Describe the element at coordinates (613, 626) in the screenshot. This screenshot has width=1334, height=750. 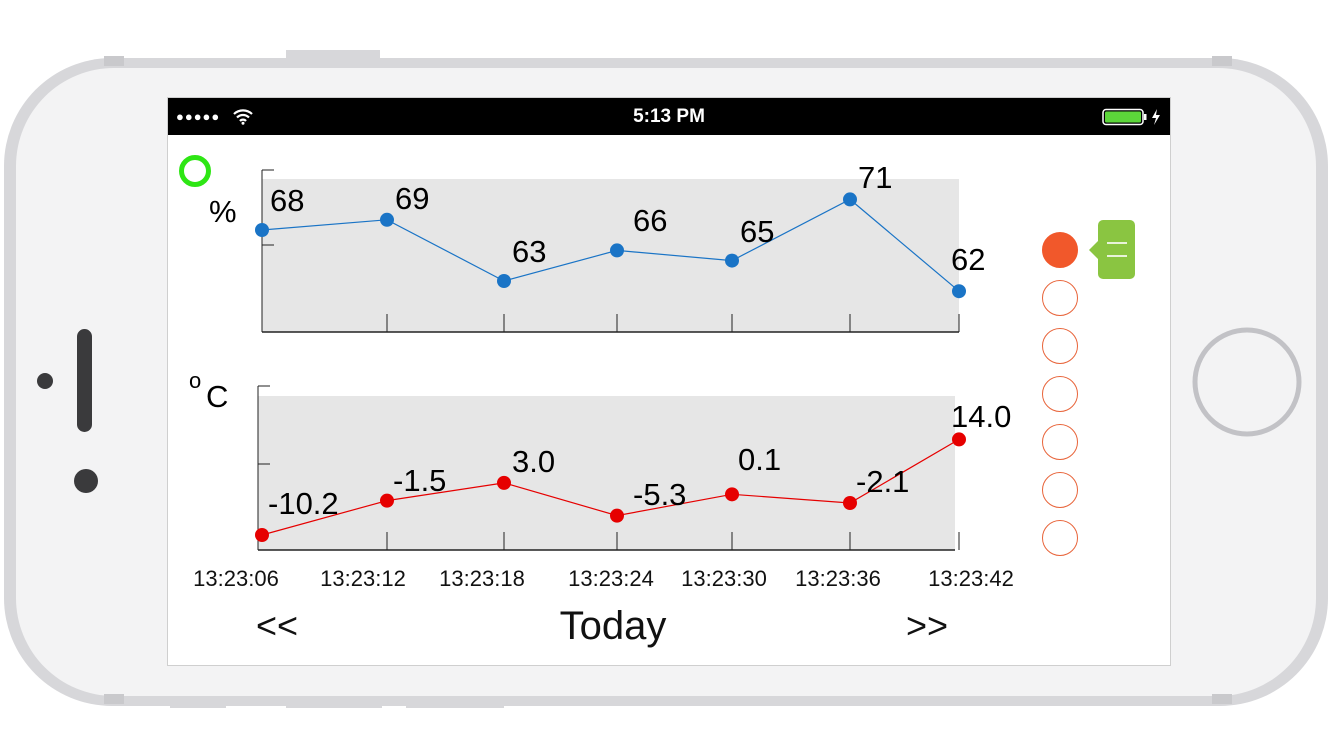
I see `date-title: Today` at that location.